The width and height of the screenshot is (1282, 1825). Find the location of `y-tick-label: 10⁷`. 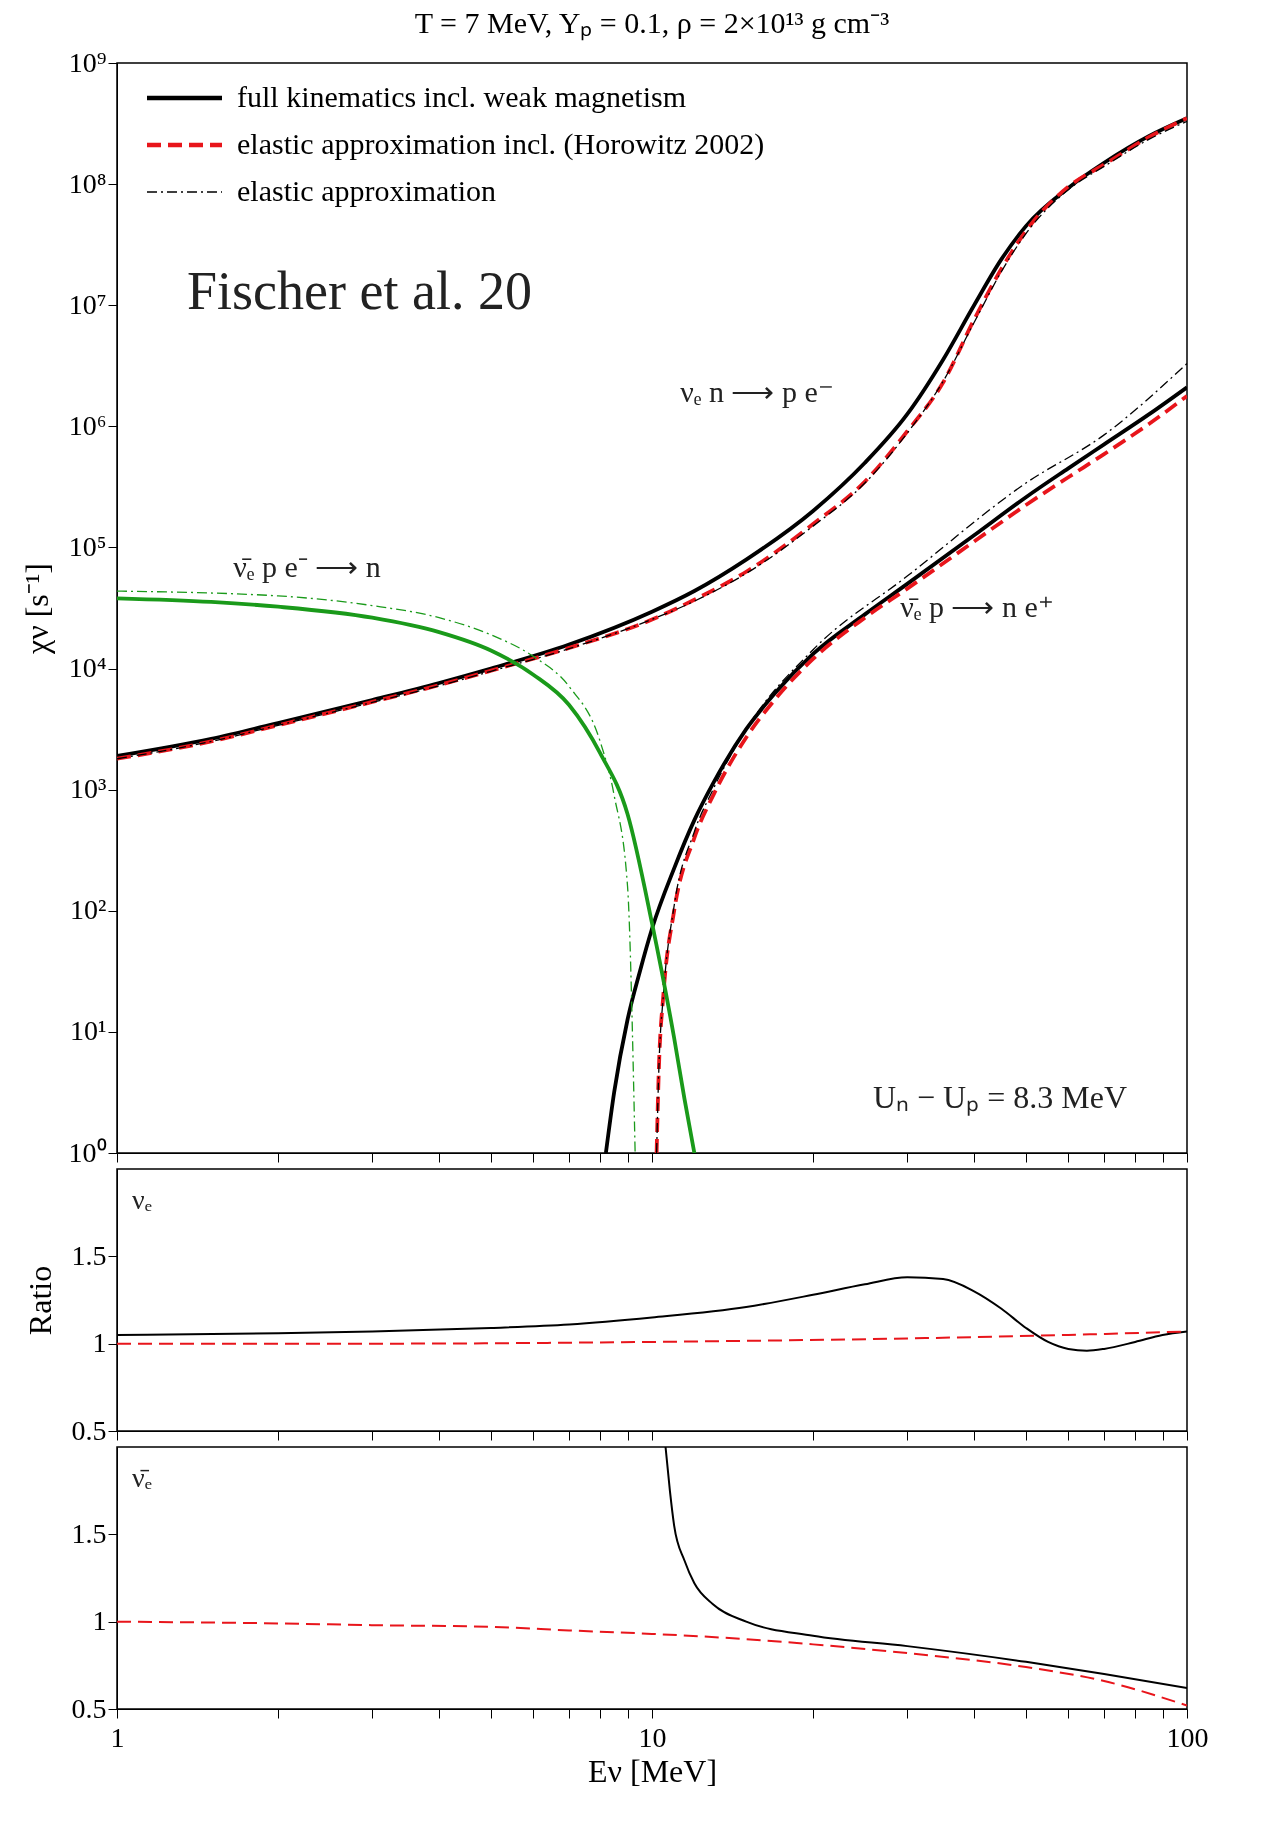

y-tick-label: 10⁷ is located at coordinates (87, 304).